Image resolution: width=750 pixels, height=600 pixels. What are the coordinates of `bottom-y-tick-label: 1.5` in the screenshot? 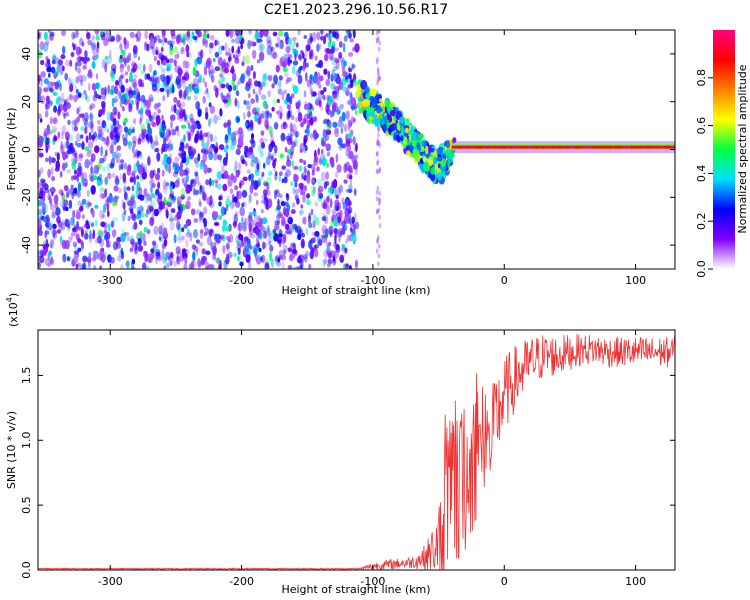 It's located at (26, 376).